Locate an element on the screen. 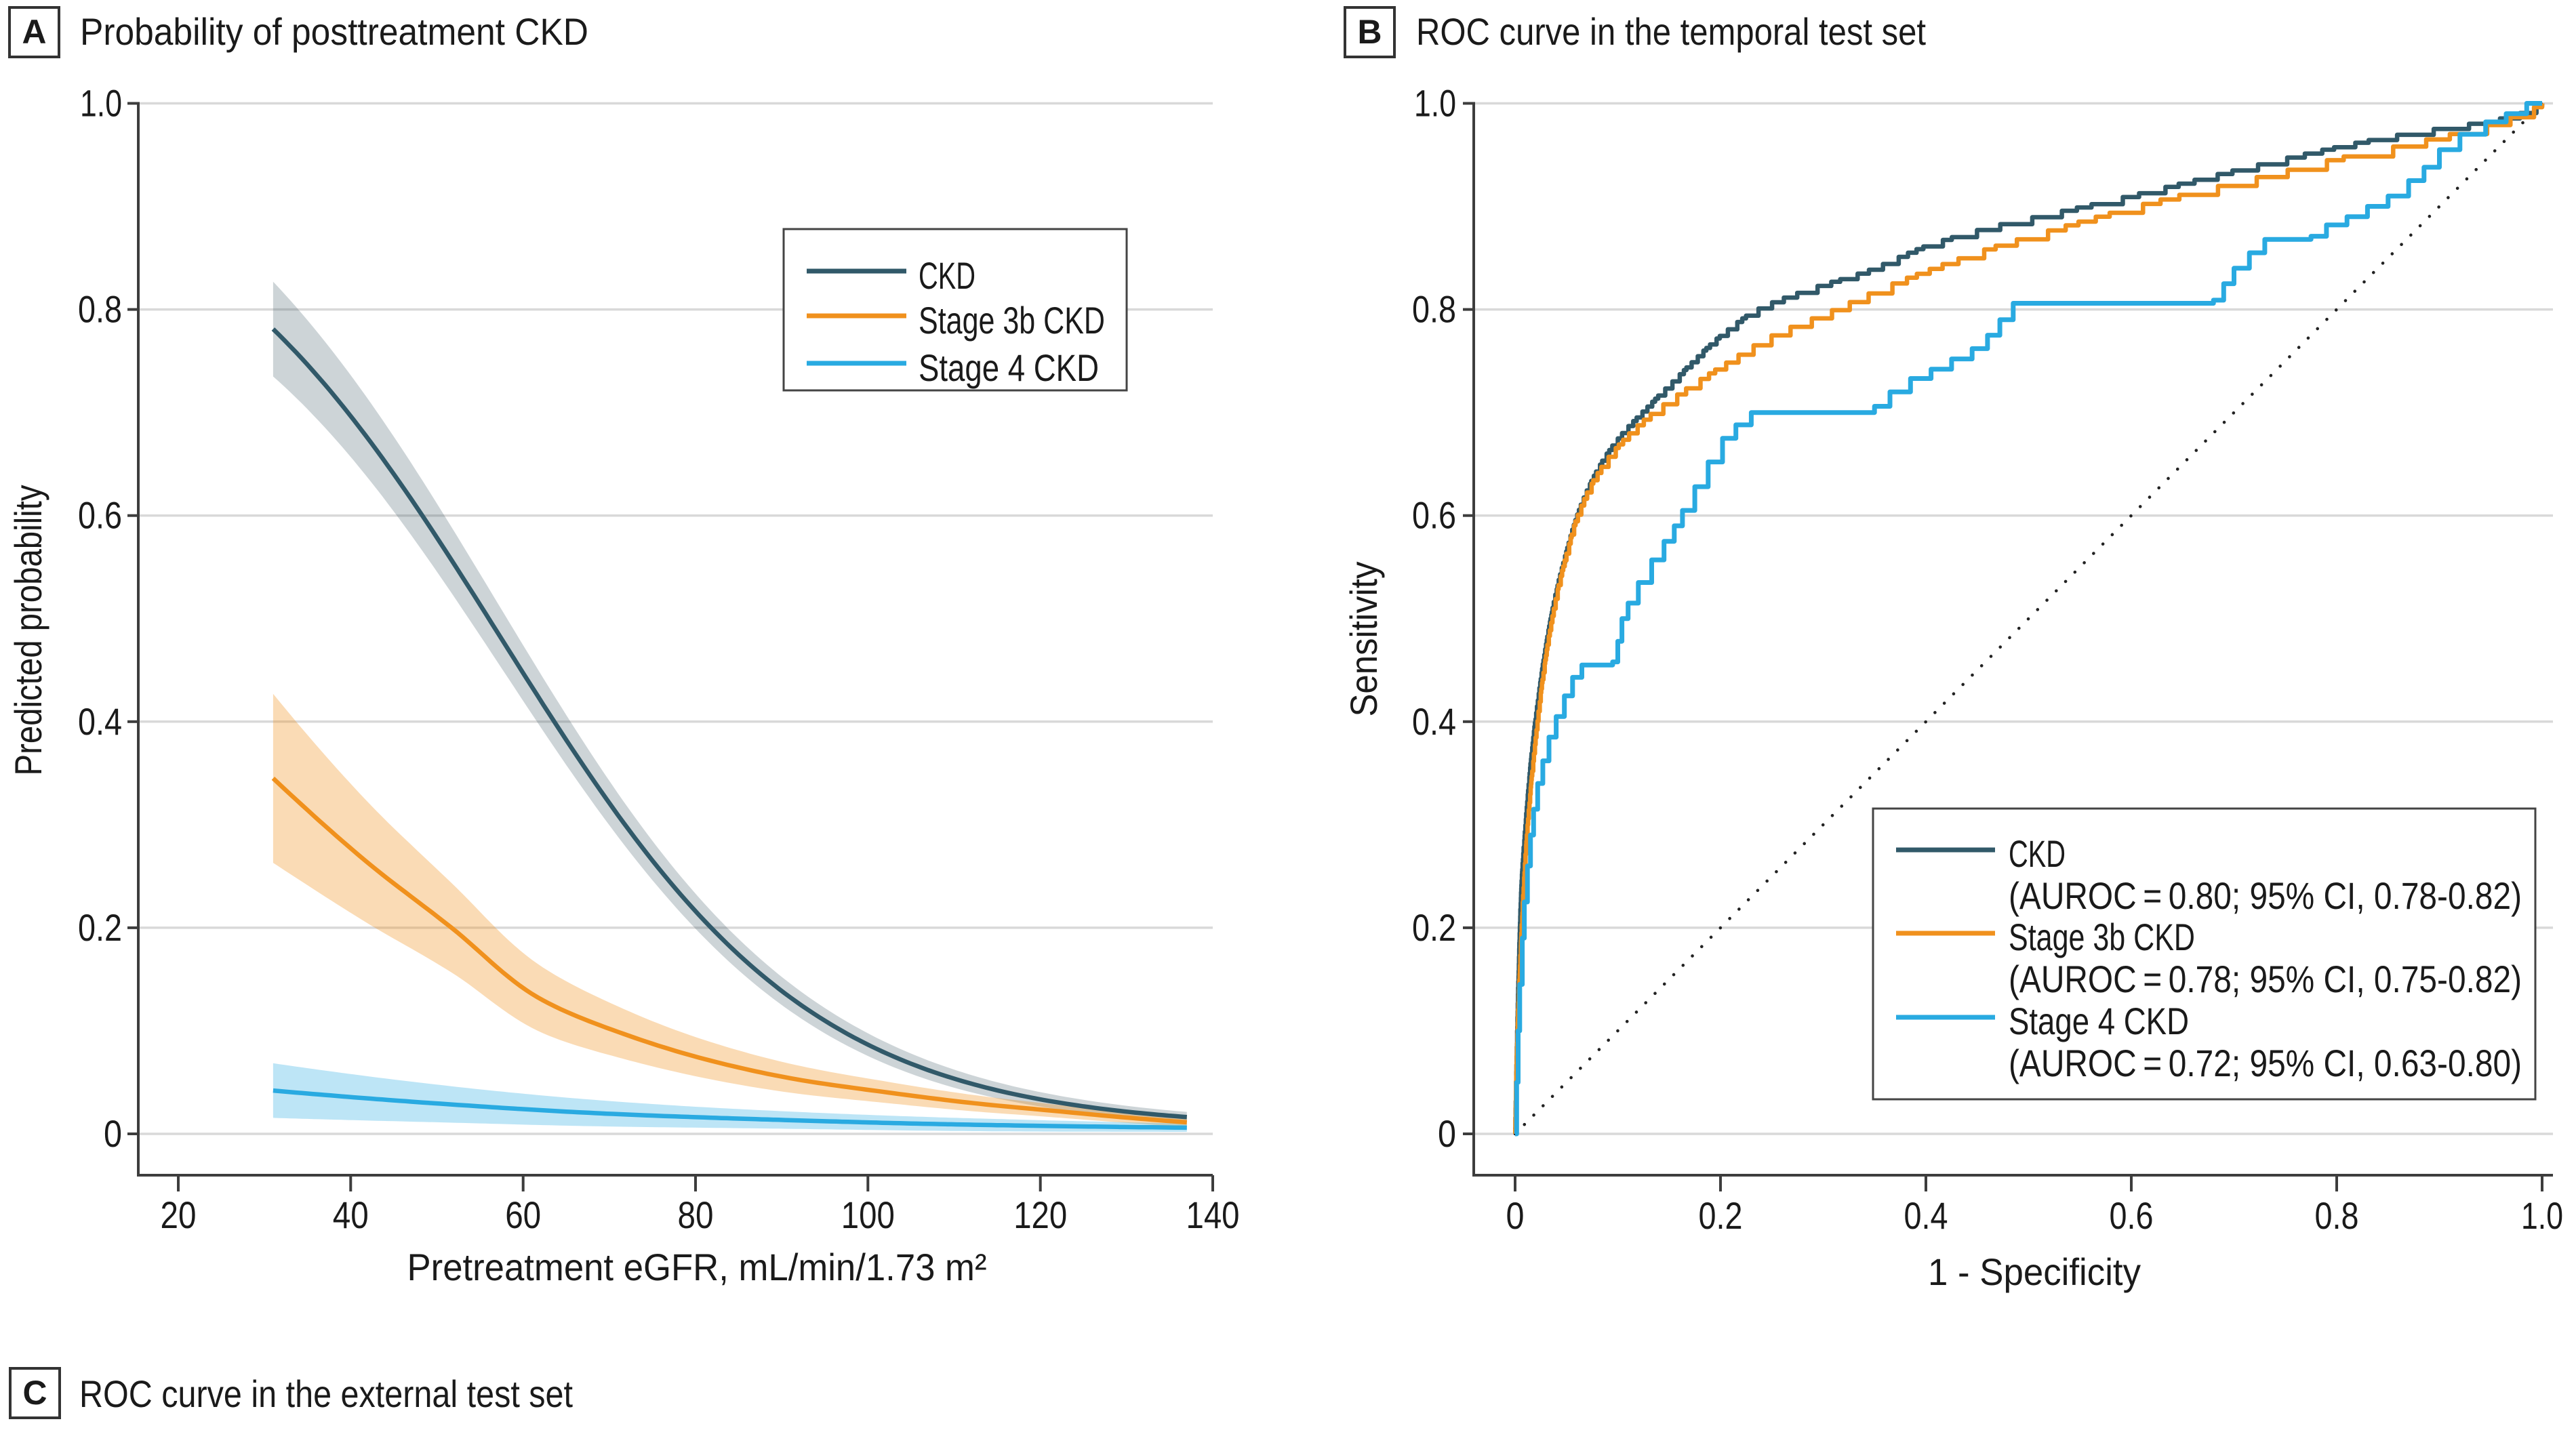 Image resolution: width=2576 pixels, height=1449 pixels. svg-text: C is located at coordinates (35, 1393).